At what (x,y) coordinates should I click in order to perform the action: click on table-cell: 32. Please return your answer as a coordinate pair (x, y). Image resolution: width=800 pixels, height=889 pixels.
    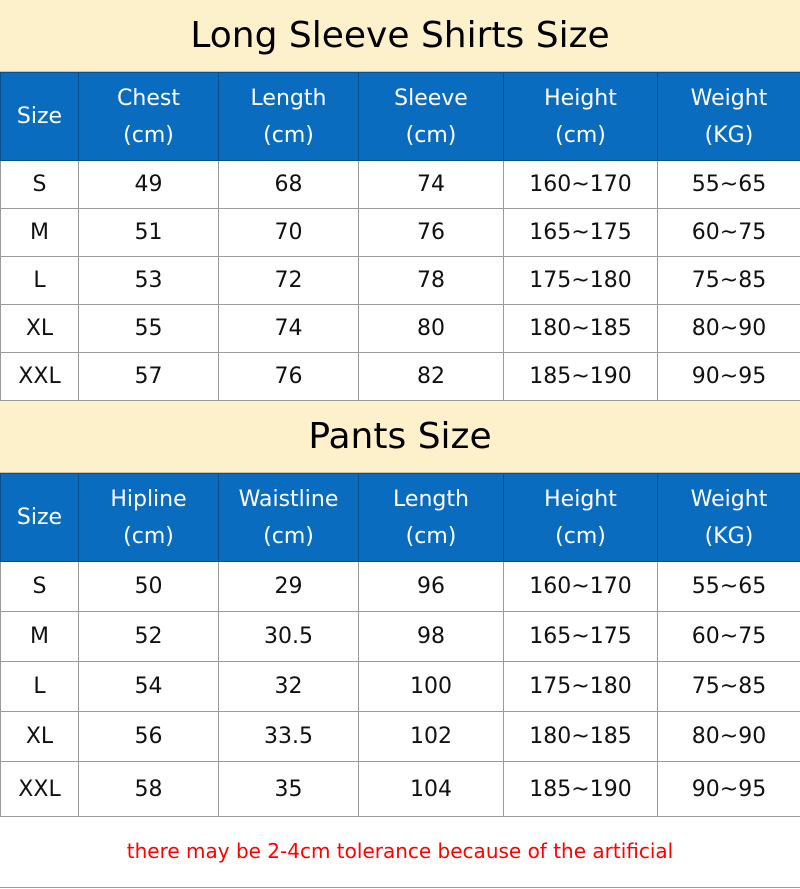
    Looking at the image, I should click on (288, 686).